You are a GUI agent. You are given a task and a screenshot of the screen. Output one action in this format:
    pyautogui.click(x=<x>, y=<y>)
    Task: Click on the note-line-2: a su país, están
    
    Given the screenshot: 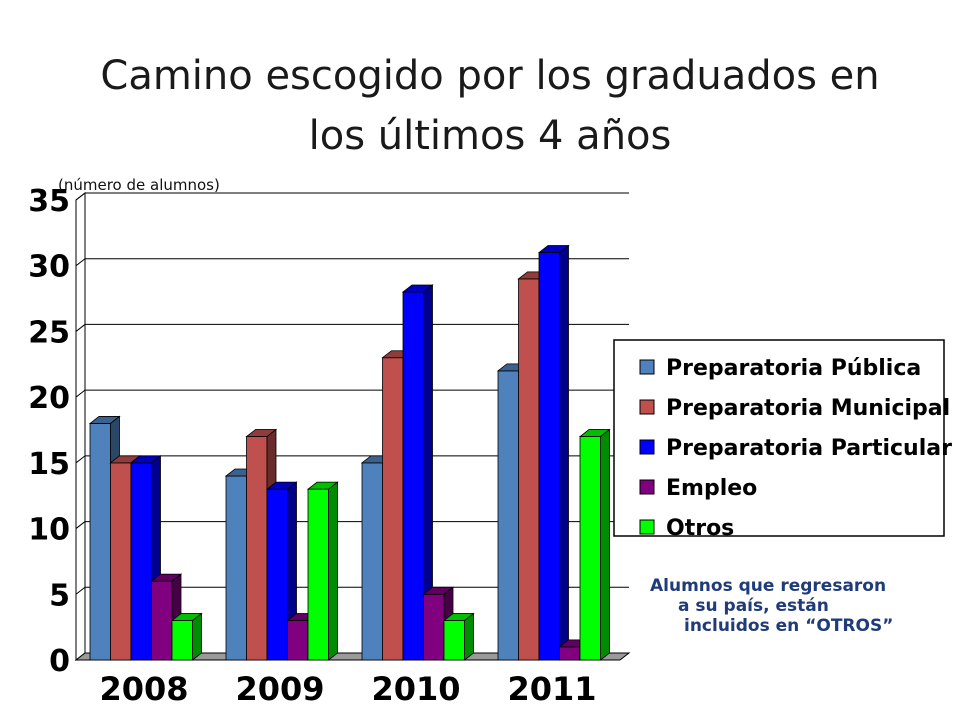 What is the action you would take?
    pyautogui.click(x=753, y=606)
    